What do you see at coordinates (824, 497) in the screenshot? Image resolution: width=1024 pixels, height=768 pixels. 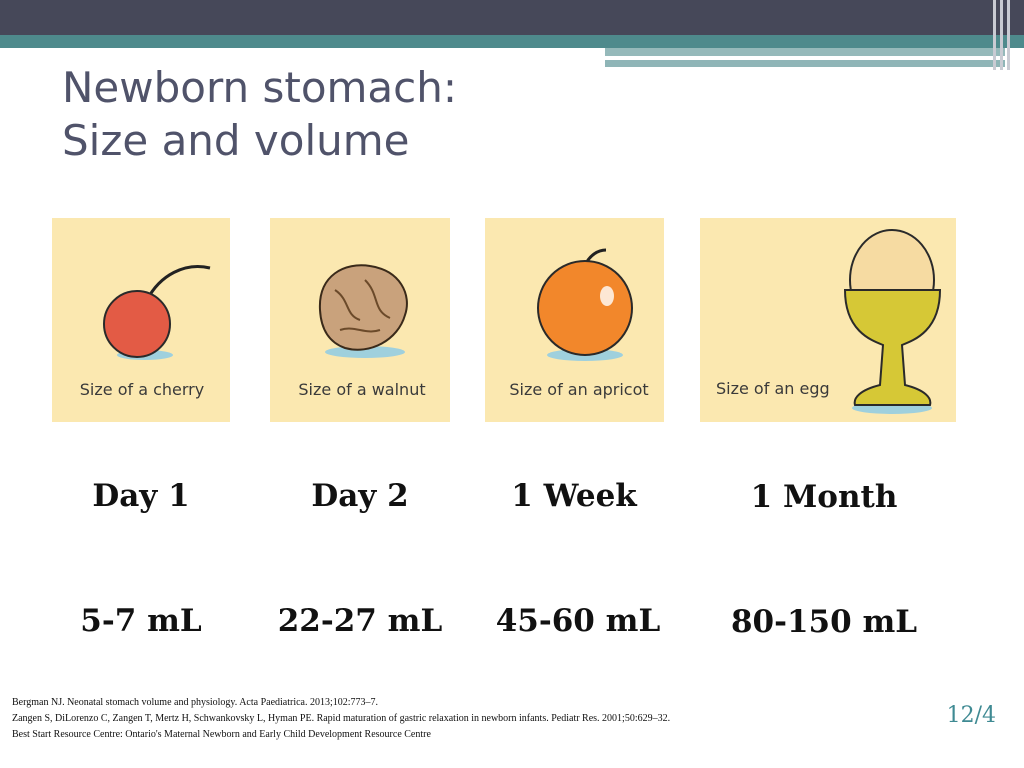 I see `age-label: 1 Month` at bounding box center [824, 497].